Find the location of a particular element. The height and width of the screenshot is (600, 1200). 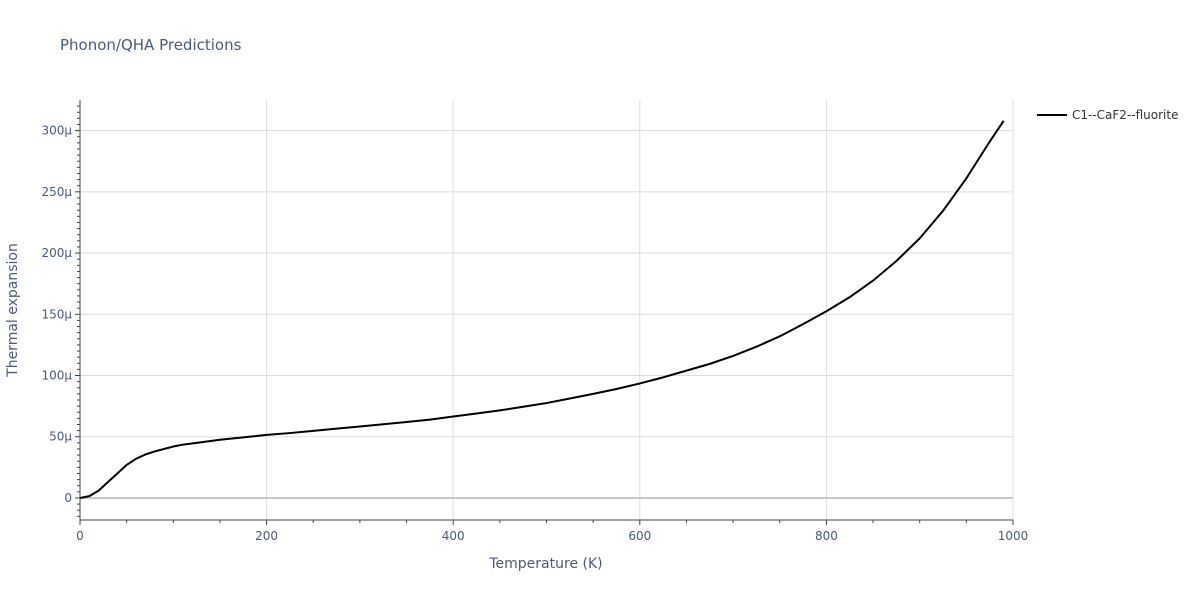

x-tick-label-5: 1000 is located at coordinates (1013, 536).